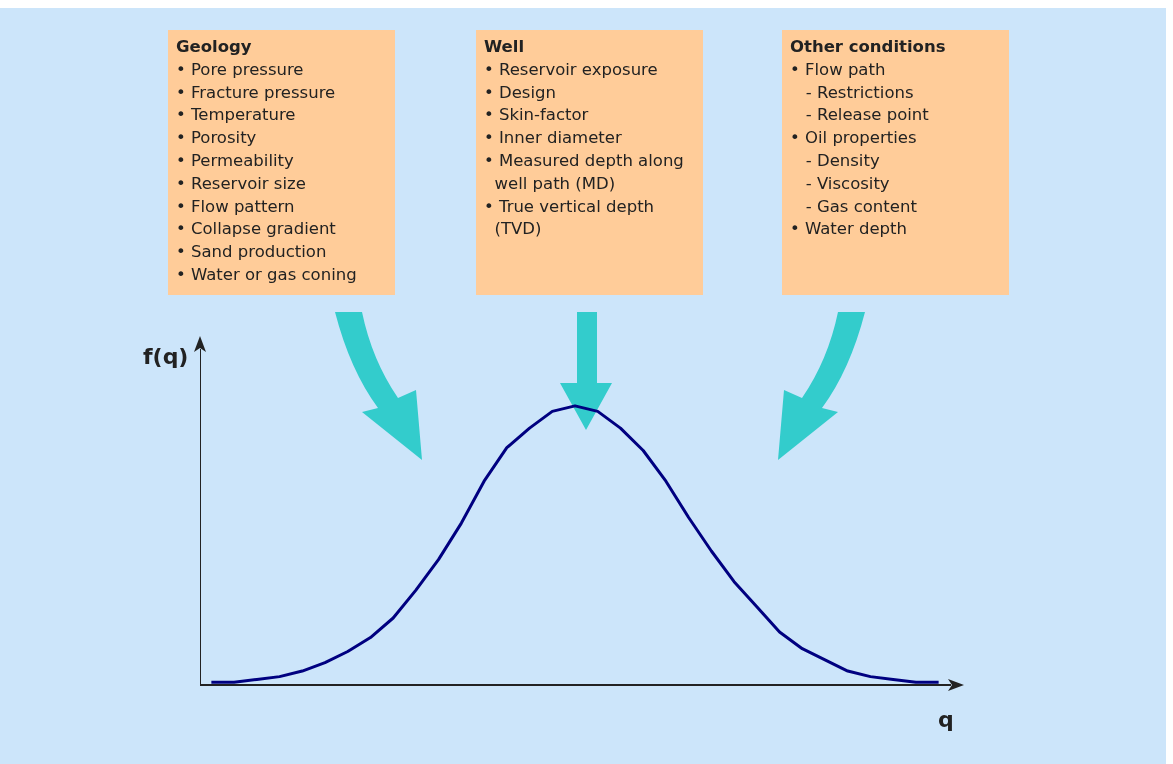  Describe the element at coordinates (584, 138) in the screenshot. I see `text: Well • Reservoir exposure • Design • Skin-factor • Inner diameter • Measured depth along well path (MD) • True vertical depth (TVD)` at that location.